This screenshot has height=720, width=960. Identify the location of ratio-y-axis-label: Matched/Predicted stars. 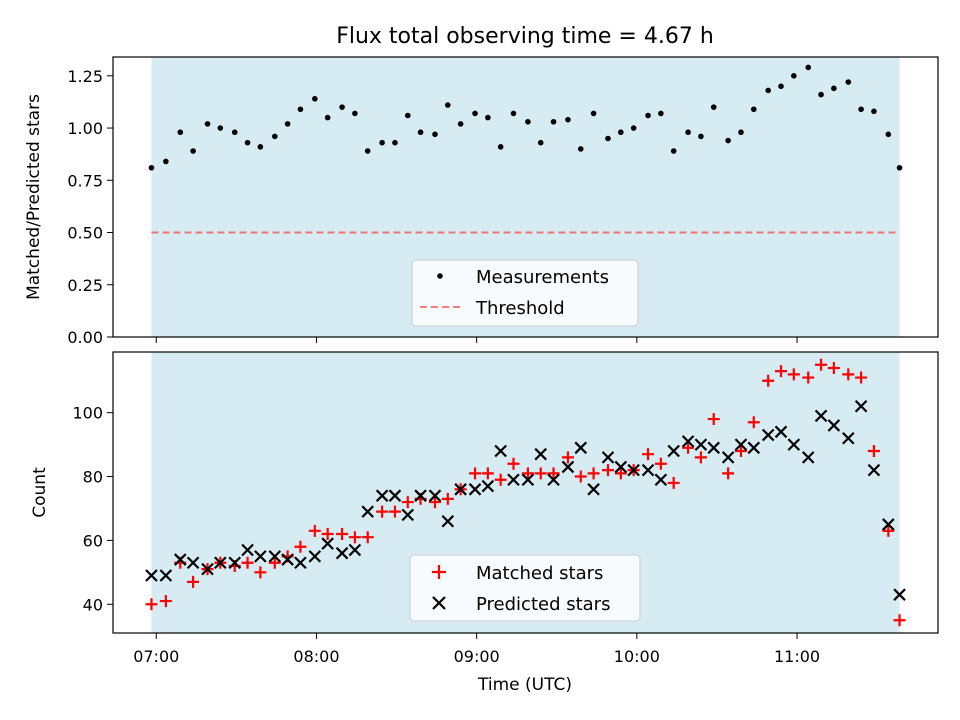
(34, 197).